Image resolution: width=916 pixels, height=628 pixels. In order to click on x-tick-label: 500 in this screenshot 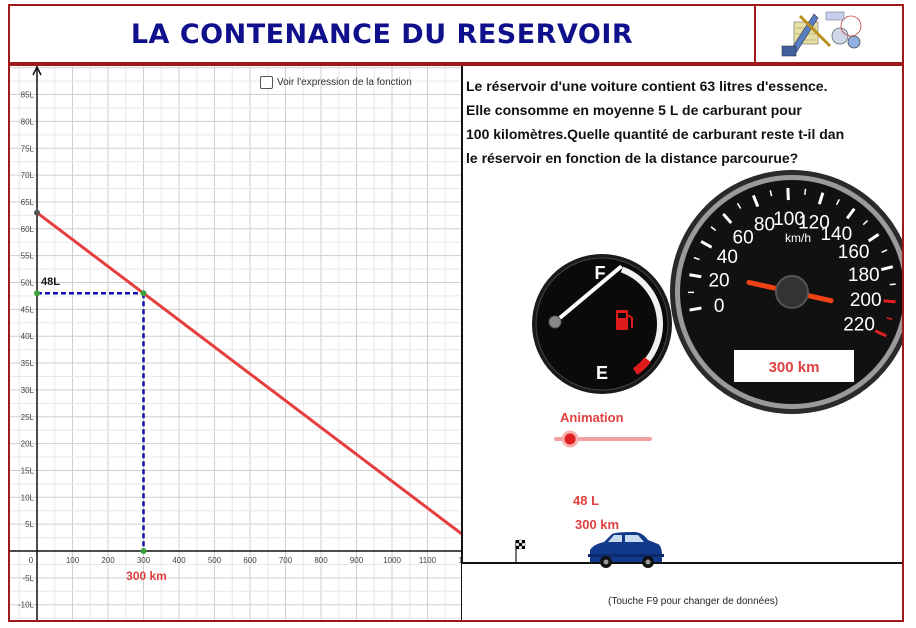, I will do `click(215, 560)`.